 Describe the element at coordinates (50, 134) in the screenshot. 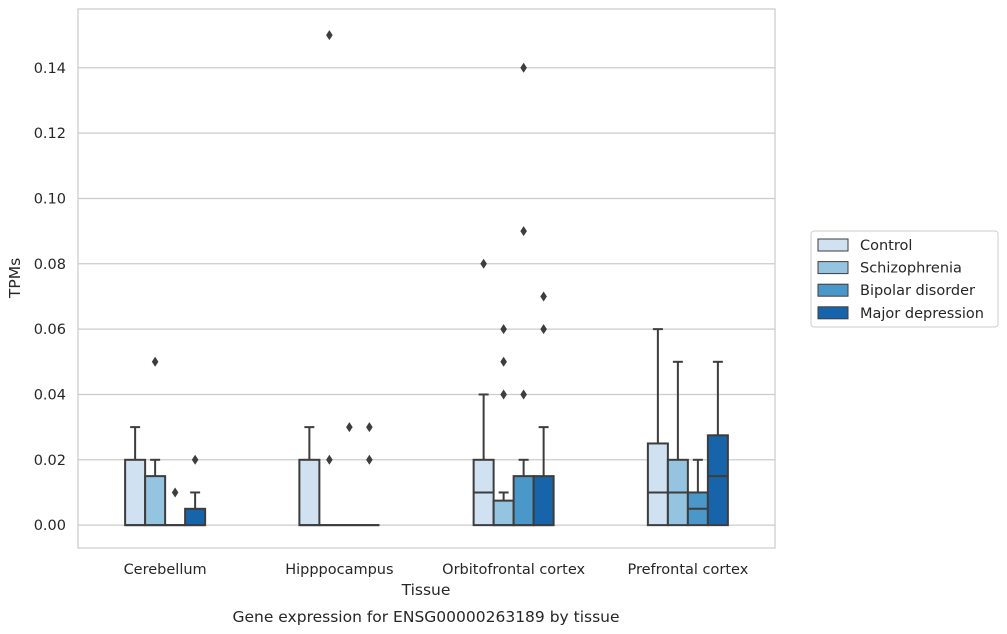

I see `y-tick-label: 0.12` at that location.